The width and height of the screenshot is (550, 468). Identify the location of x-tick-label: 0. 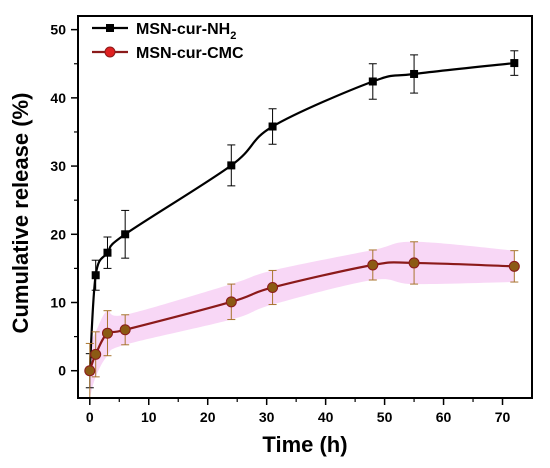
(90, 417).